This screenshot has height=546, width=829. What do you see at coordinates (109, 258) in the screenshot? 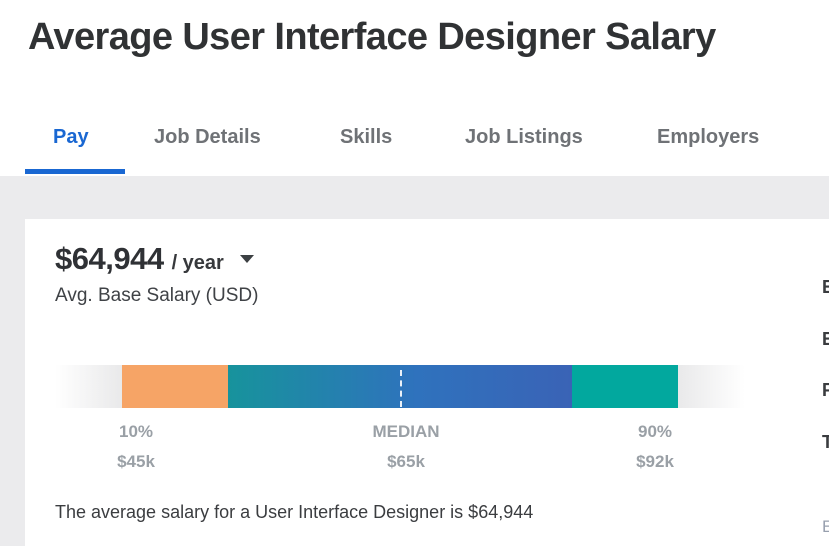
I see `salary-amount: $64,944` at bounding box center [109, 258].